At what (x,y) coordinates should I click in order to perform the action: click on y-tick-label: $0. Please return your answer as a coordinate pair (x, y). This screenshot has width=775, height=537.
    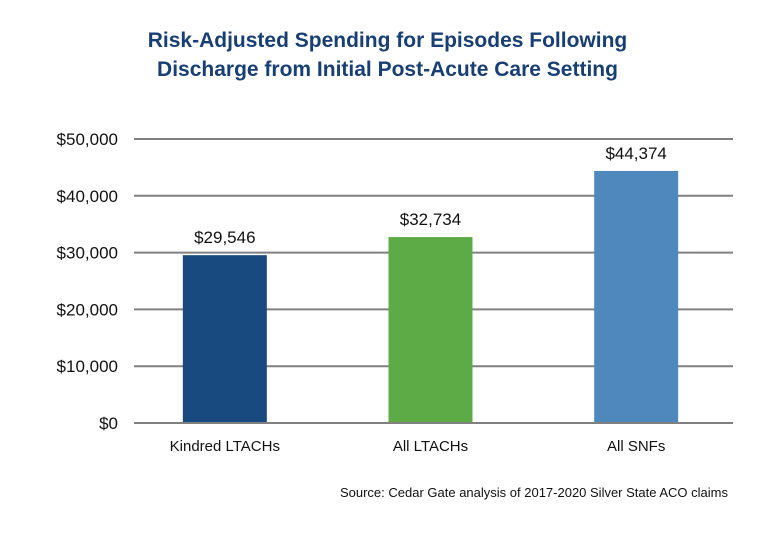
    Looking at the image, I should click on (108, 423).